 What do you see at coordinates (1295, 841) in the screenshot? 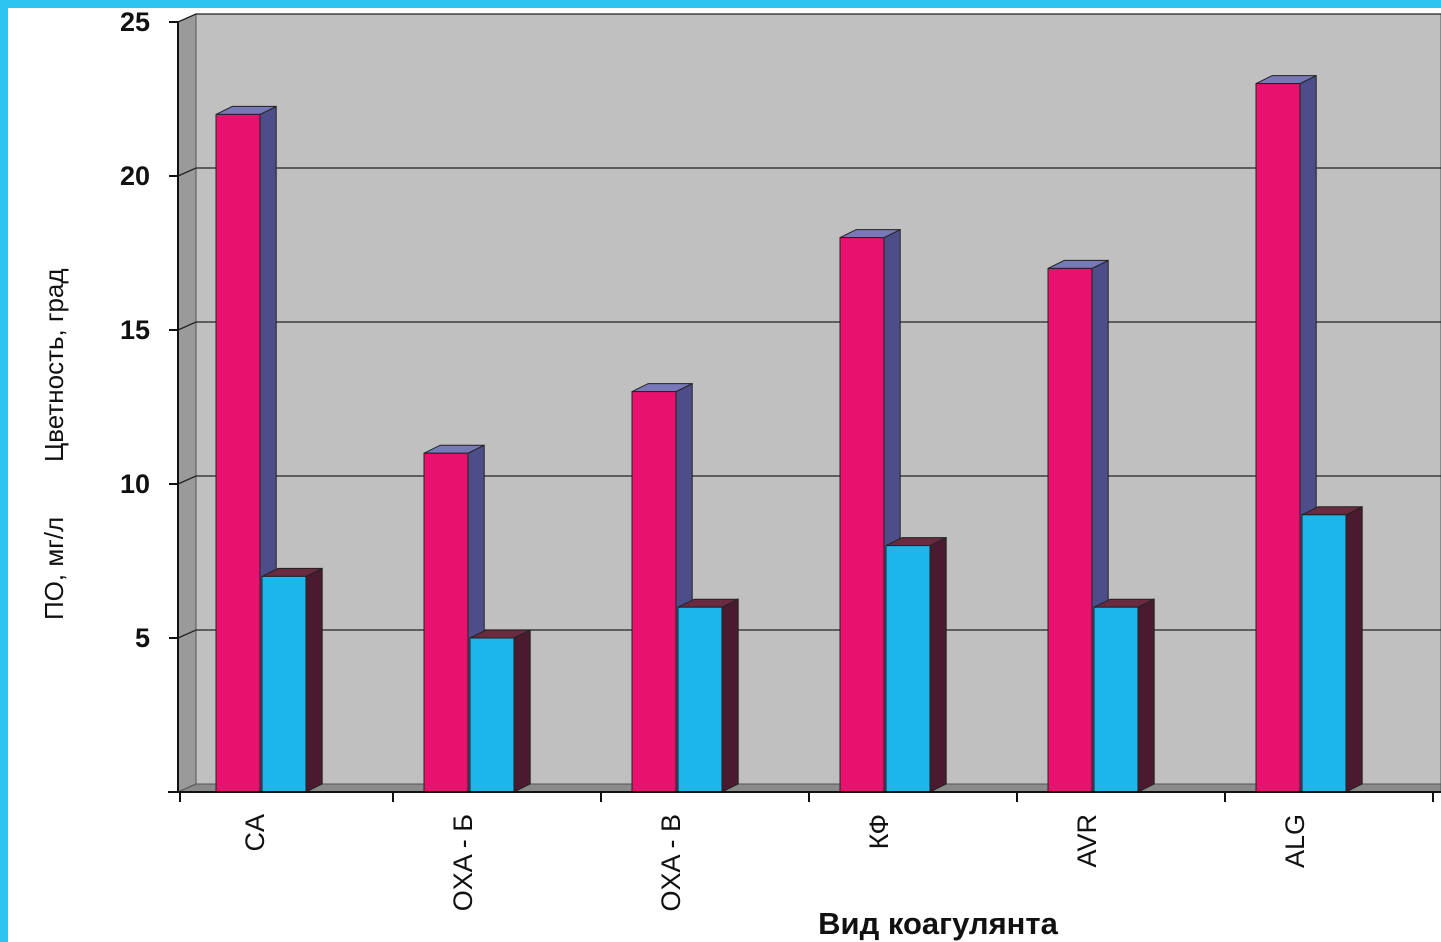
I see `x-category-label-5: ALG` at bounding box center [1295, 841].